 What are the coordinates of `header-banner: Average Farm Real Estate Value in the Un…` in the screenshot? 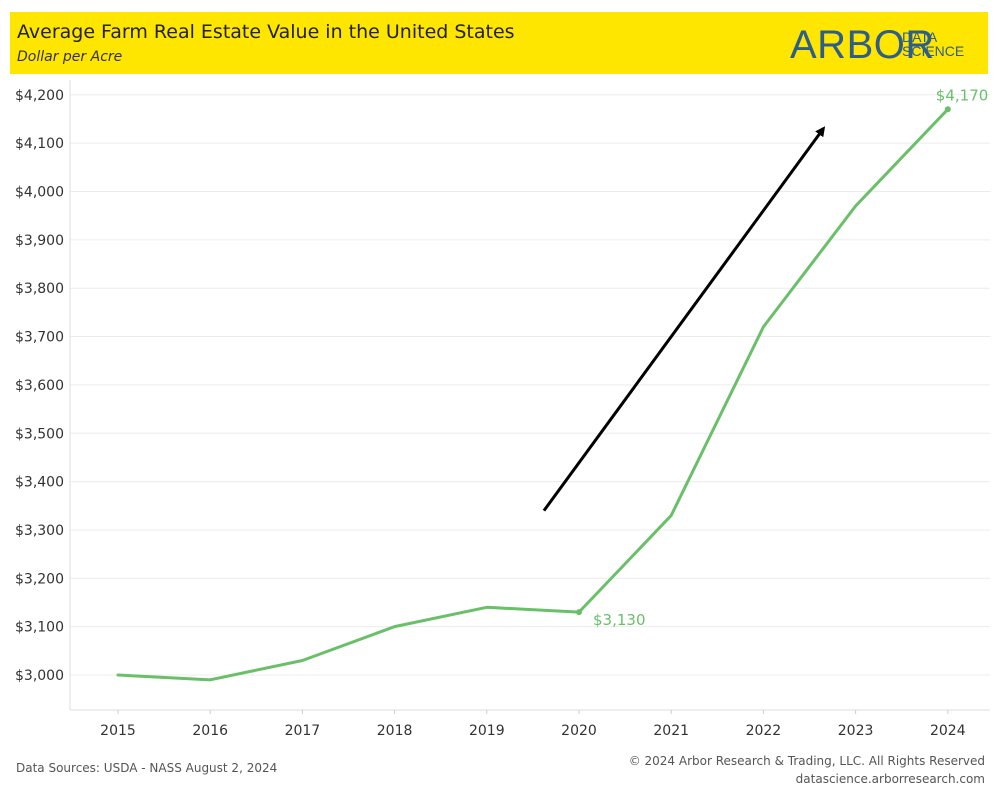 It's located at (499, 43).